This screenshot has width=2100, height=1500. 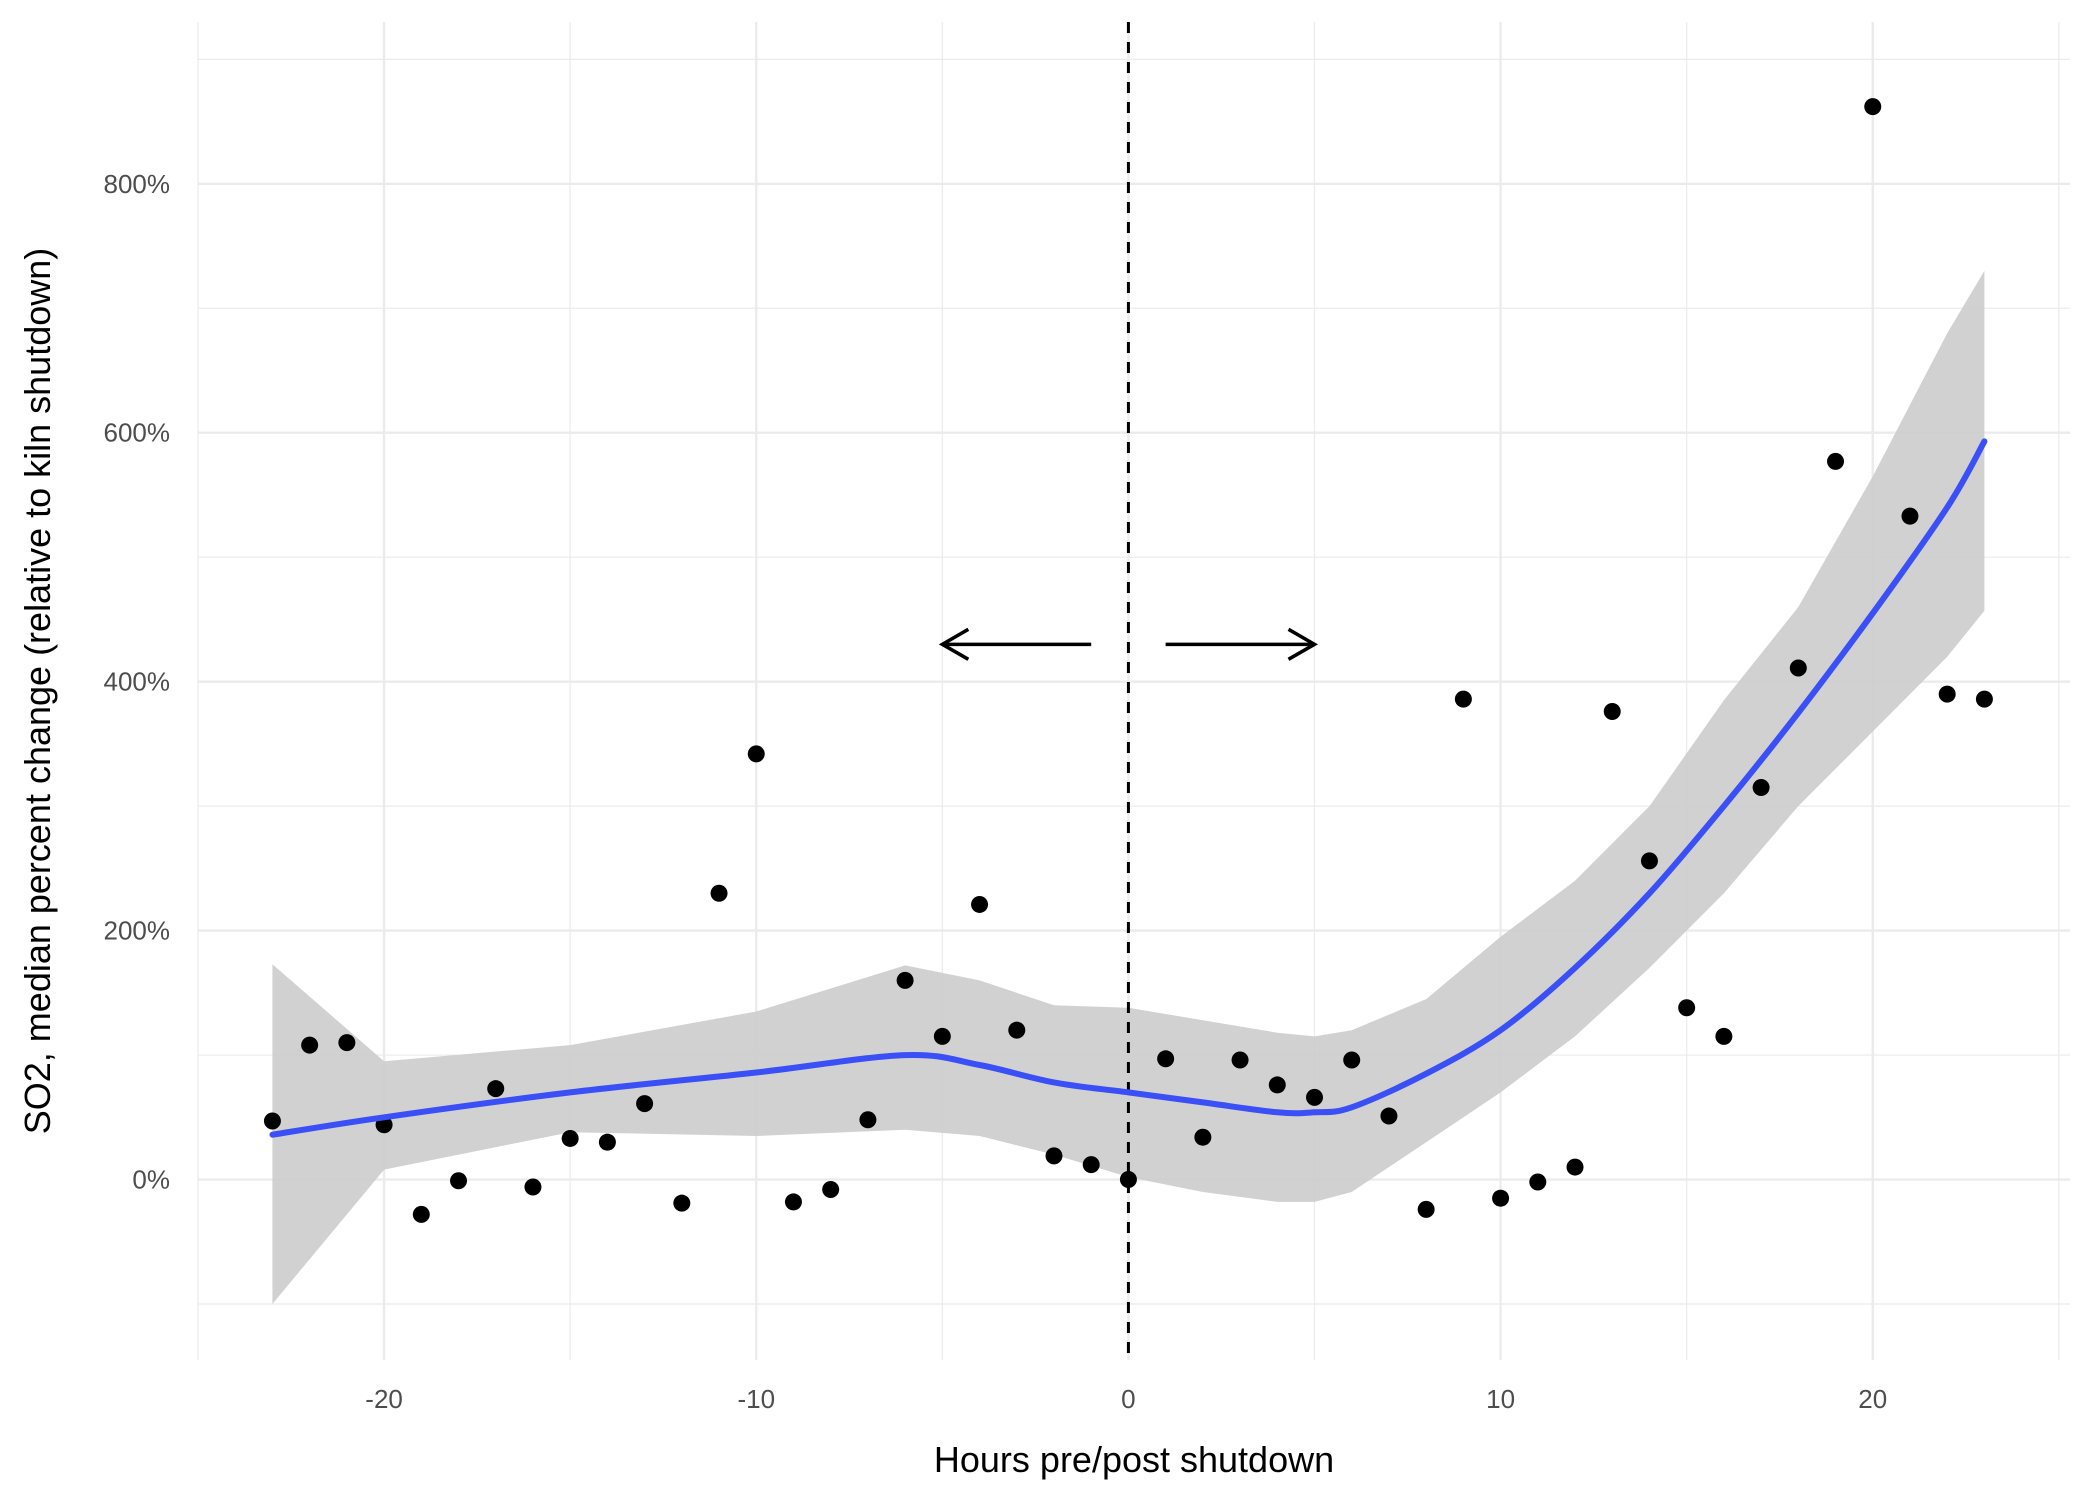 What do you see at coordinates (1500, 1399) in the screenshot?
I see `x-tick-label: 10` at bounding box center [1500, 1399].